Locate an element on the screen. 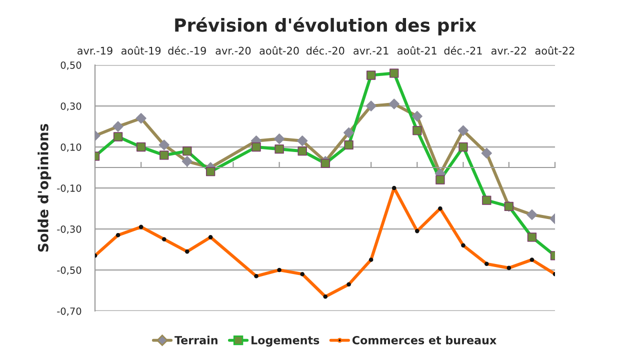  y-tick-label: -0,70 is located at coordinates (69, 311).